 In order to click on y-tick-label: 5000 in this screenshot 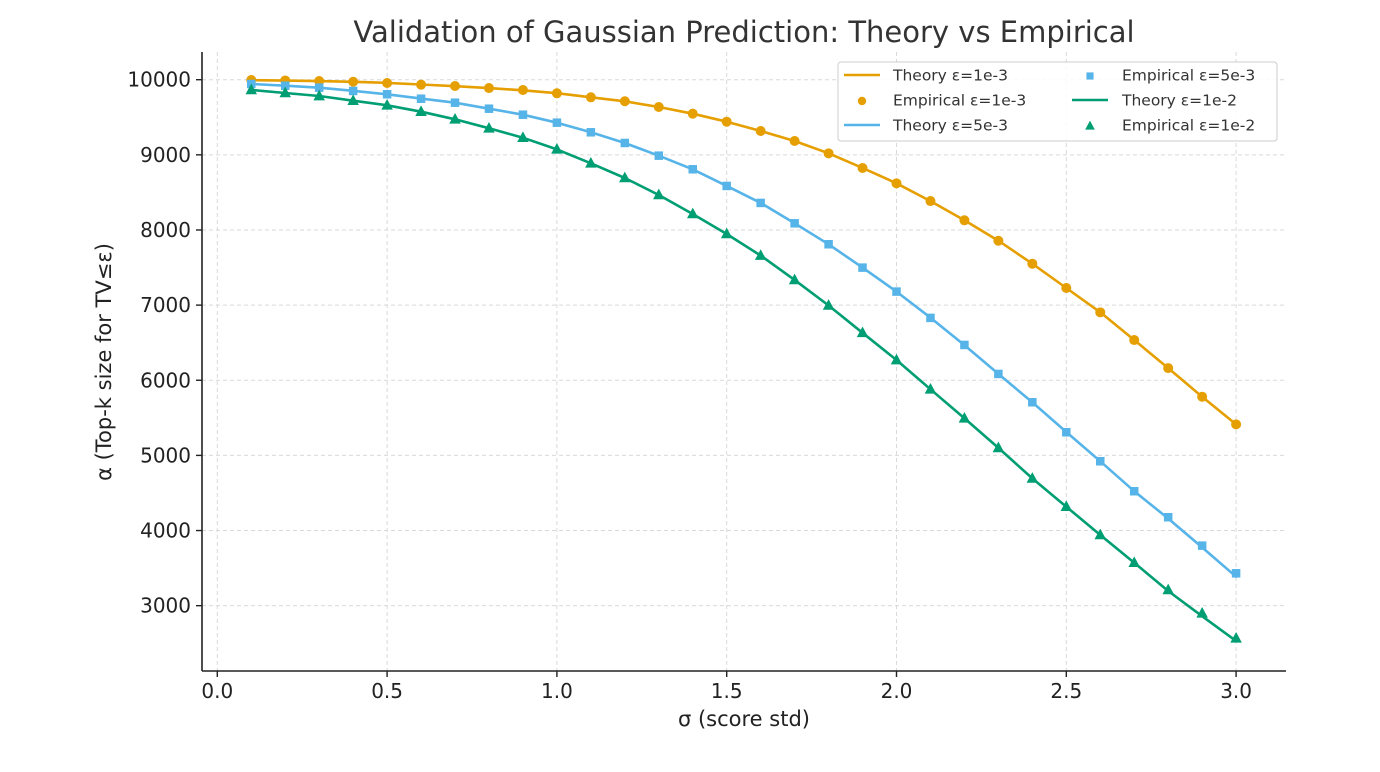, I will do `click(165, 455)`.